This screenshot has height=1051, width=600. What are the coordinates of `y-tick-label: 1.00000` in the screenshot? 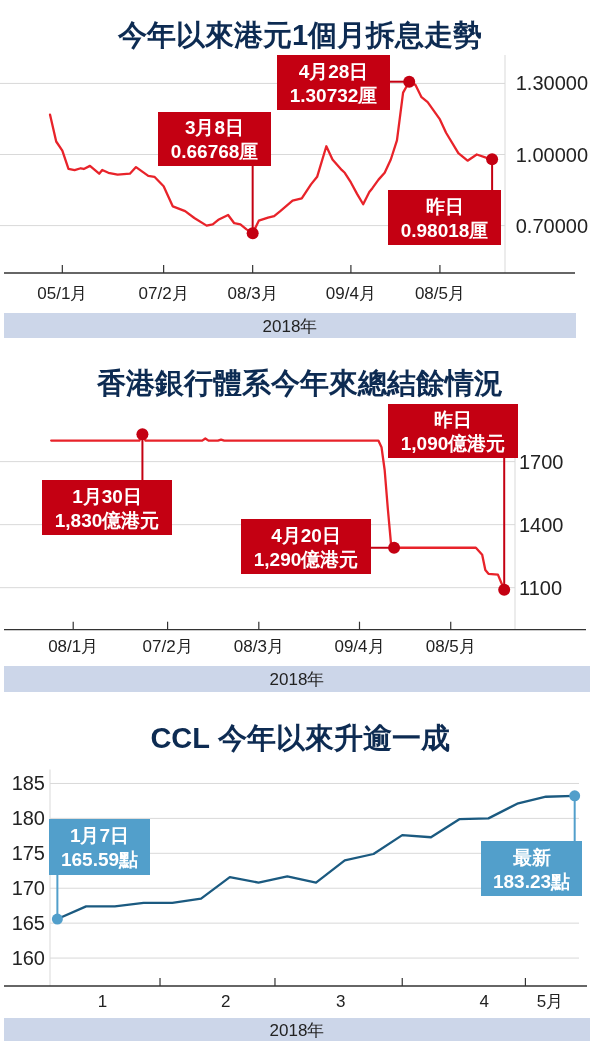 It's located at (551, 154).